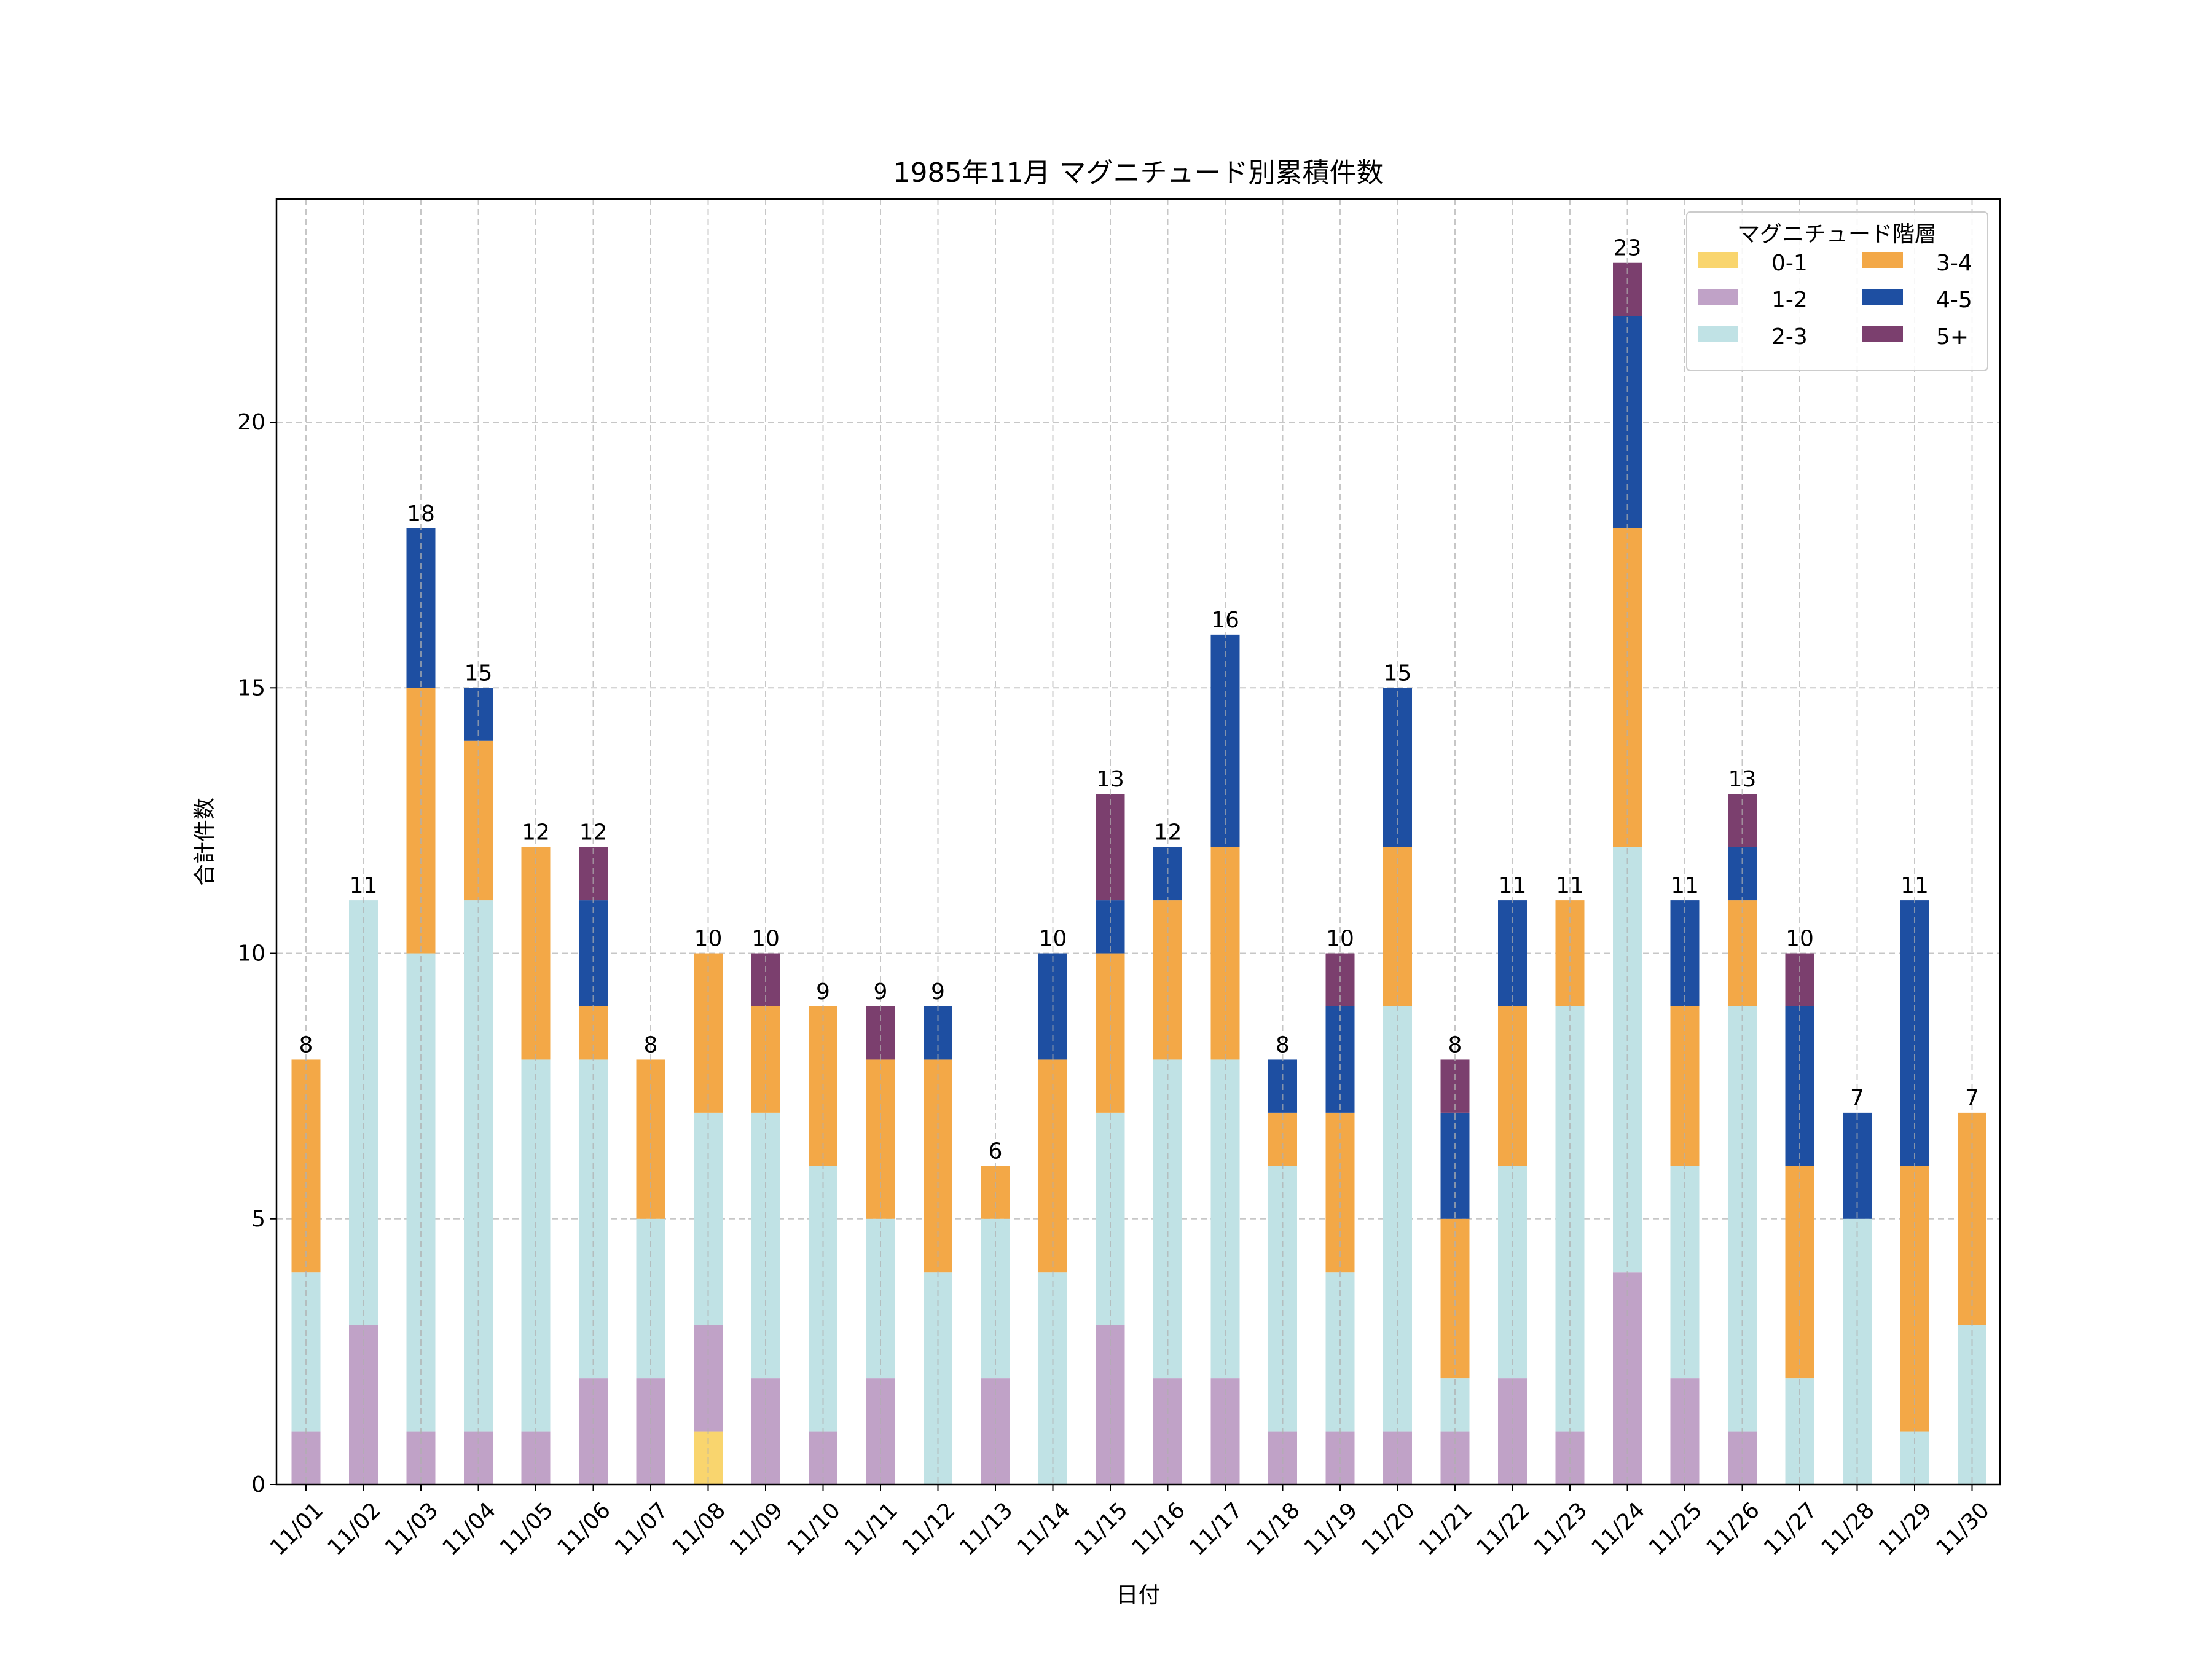 Image resolution: width=2212 pixels, height=1659 pixels. I want to click on bar-segment-5+, so click(880, 1033).